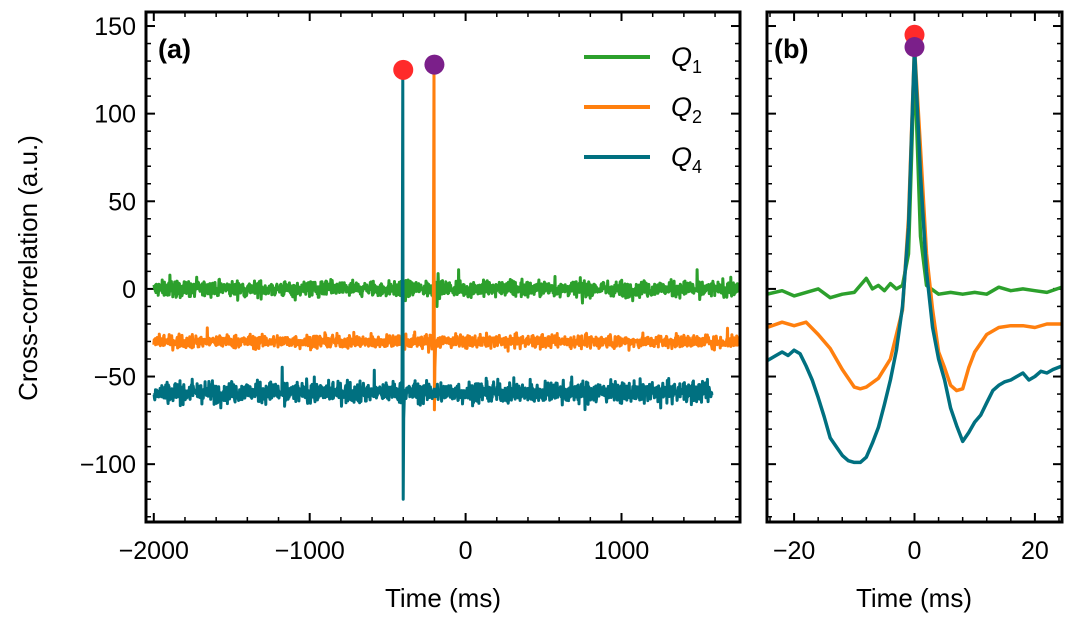  I want to click on panel-a-x-axis-label: Time (ms), so click(443, 598).